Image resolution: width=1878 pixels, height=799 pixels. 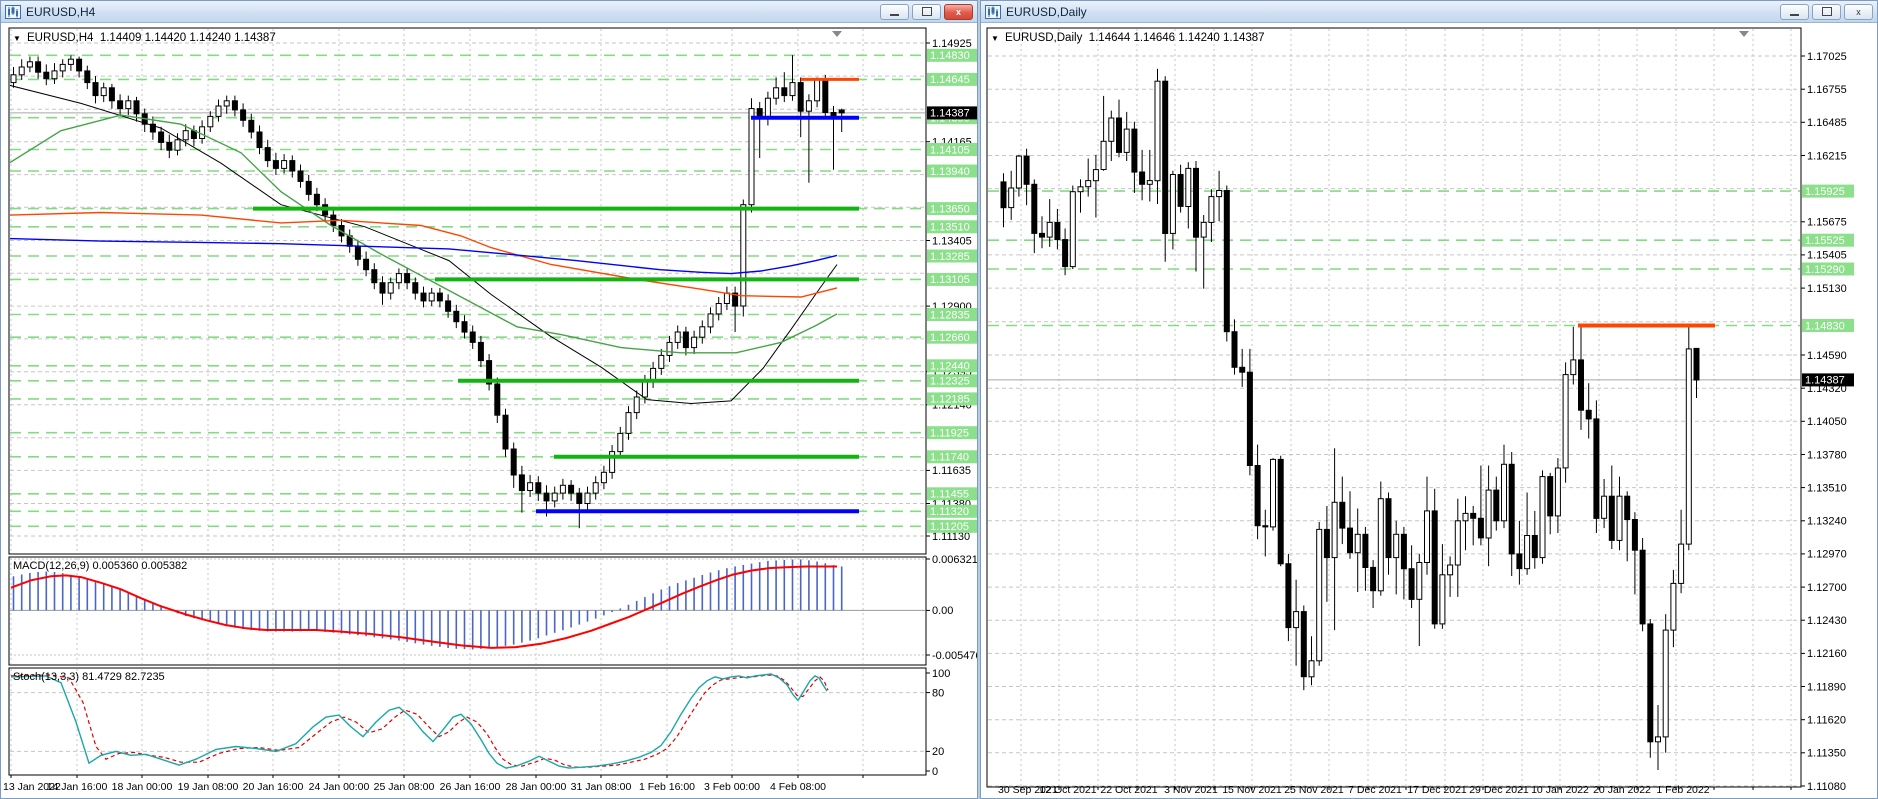 What do you see at coordinates (1825, 241) in the screenshot?
I see `svg-text: 1.15525` at bounding box center [1825, 241].